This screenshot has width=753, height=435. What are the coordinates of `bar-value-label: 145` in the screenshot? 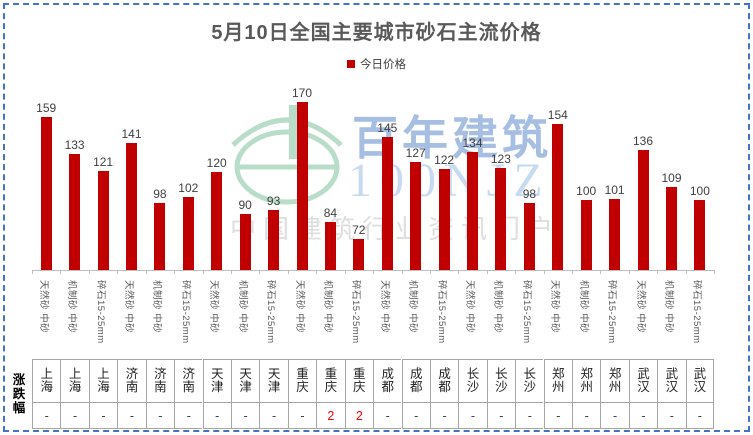 It's located at (387, 128).